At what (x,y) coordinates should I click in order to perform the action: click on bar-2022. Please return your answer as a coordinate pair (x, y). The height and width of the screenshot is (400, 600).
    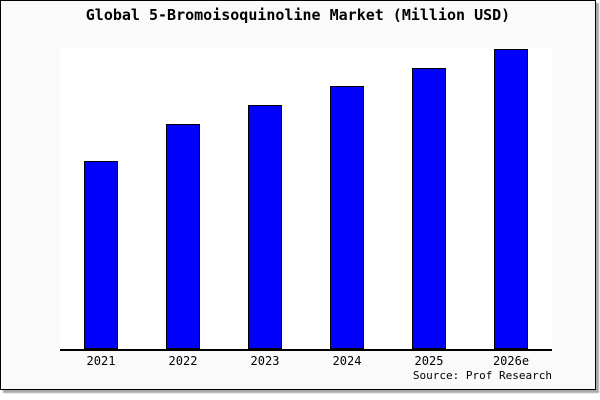
    Looking at the image, I should click on (183, 236).